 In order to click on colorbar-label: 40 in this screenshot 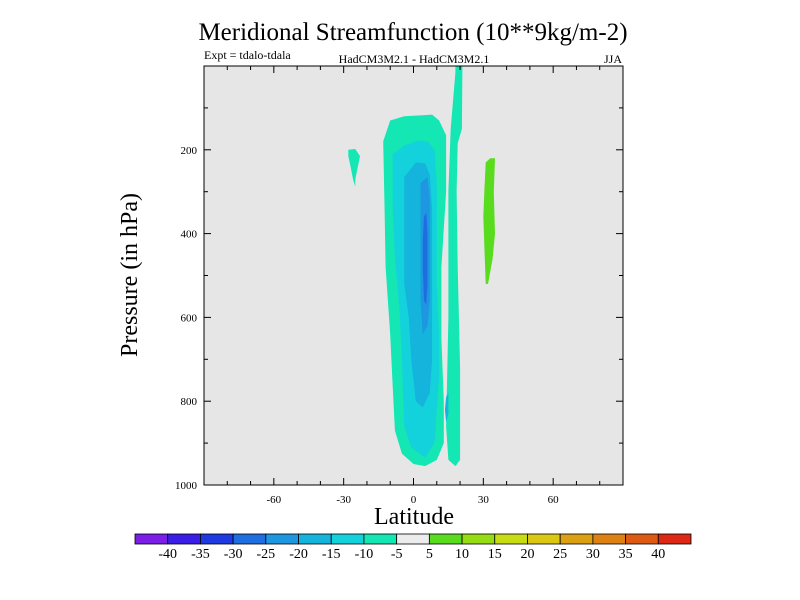, I will do `click(658, 554)`.